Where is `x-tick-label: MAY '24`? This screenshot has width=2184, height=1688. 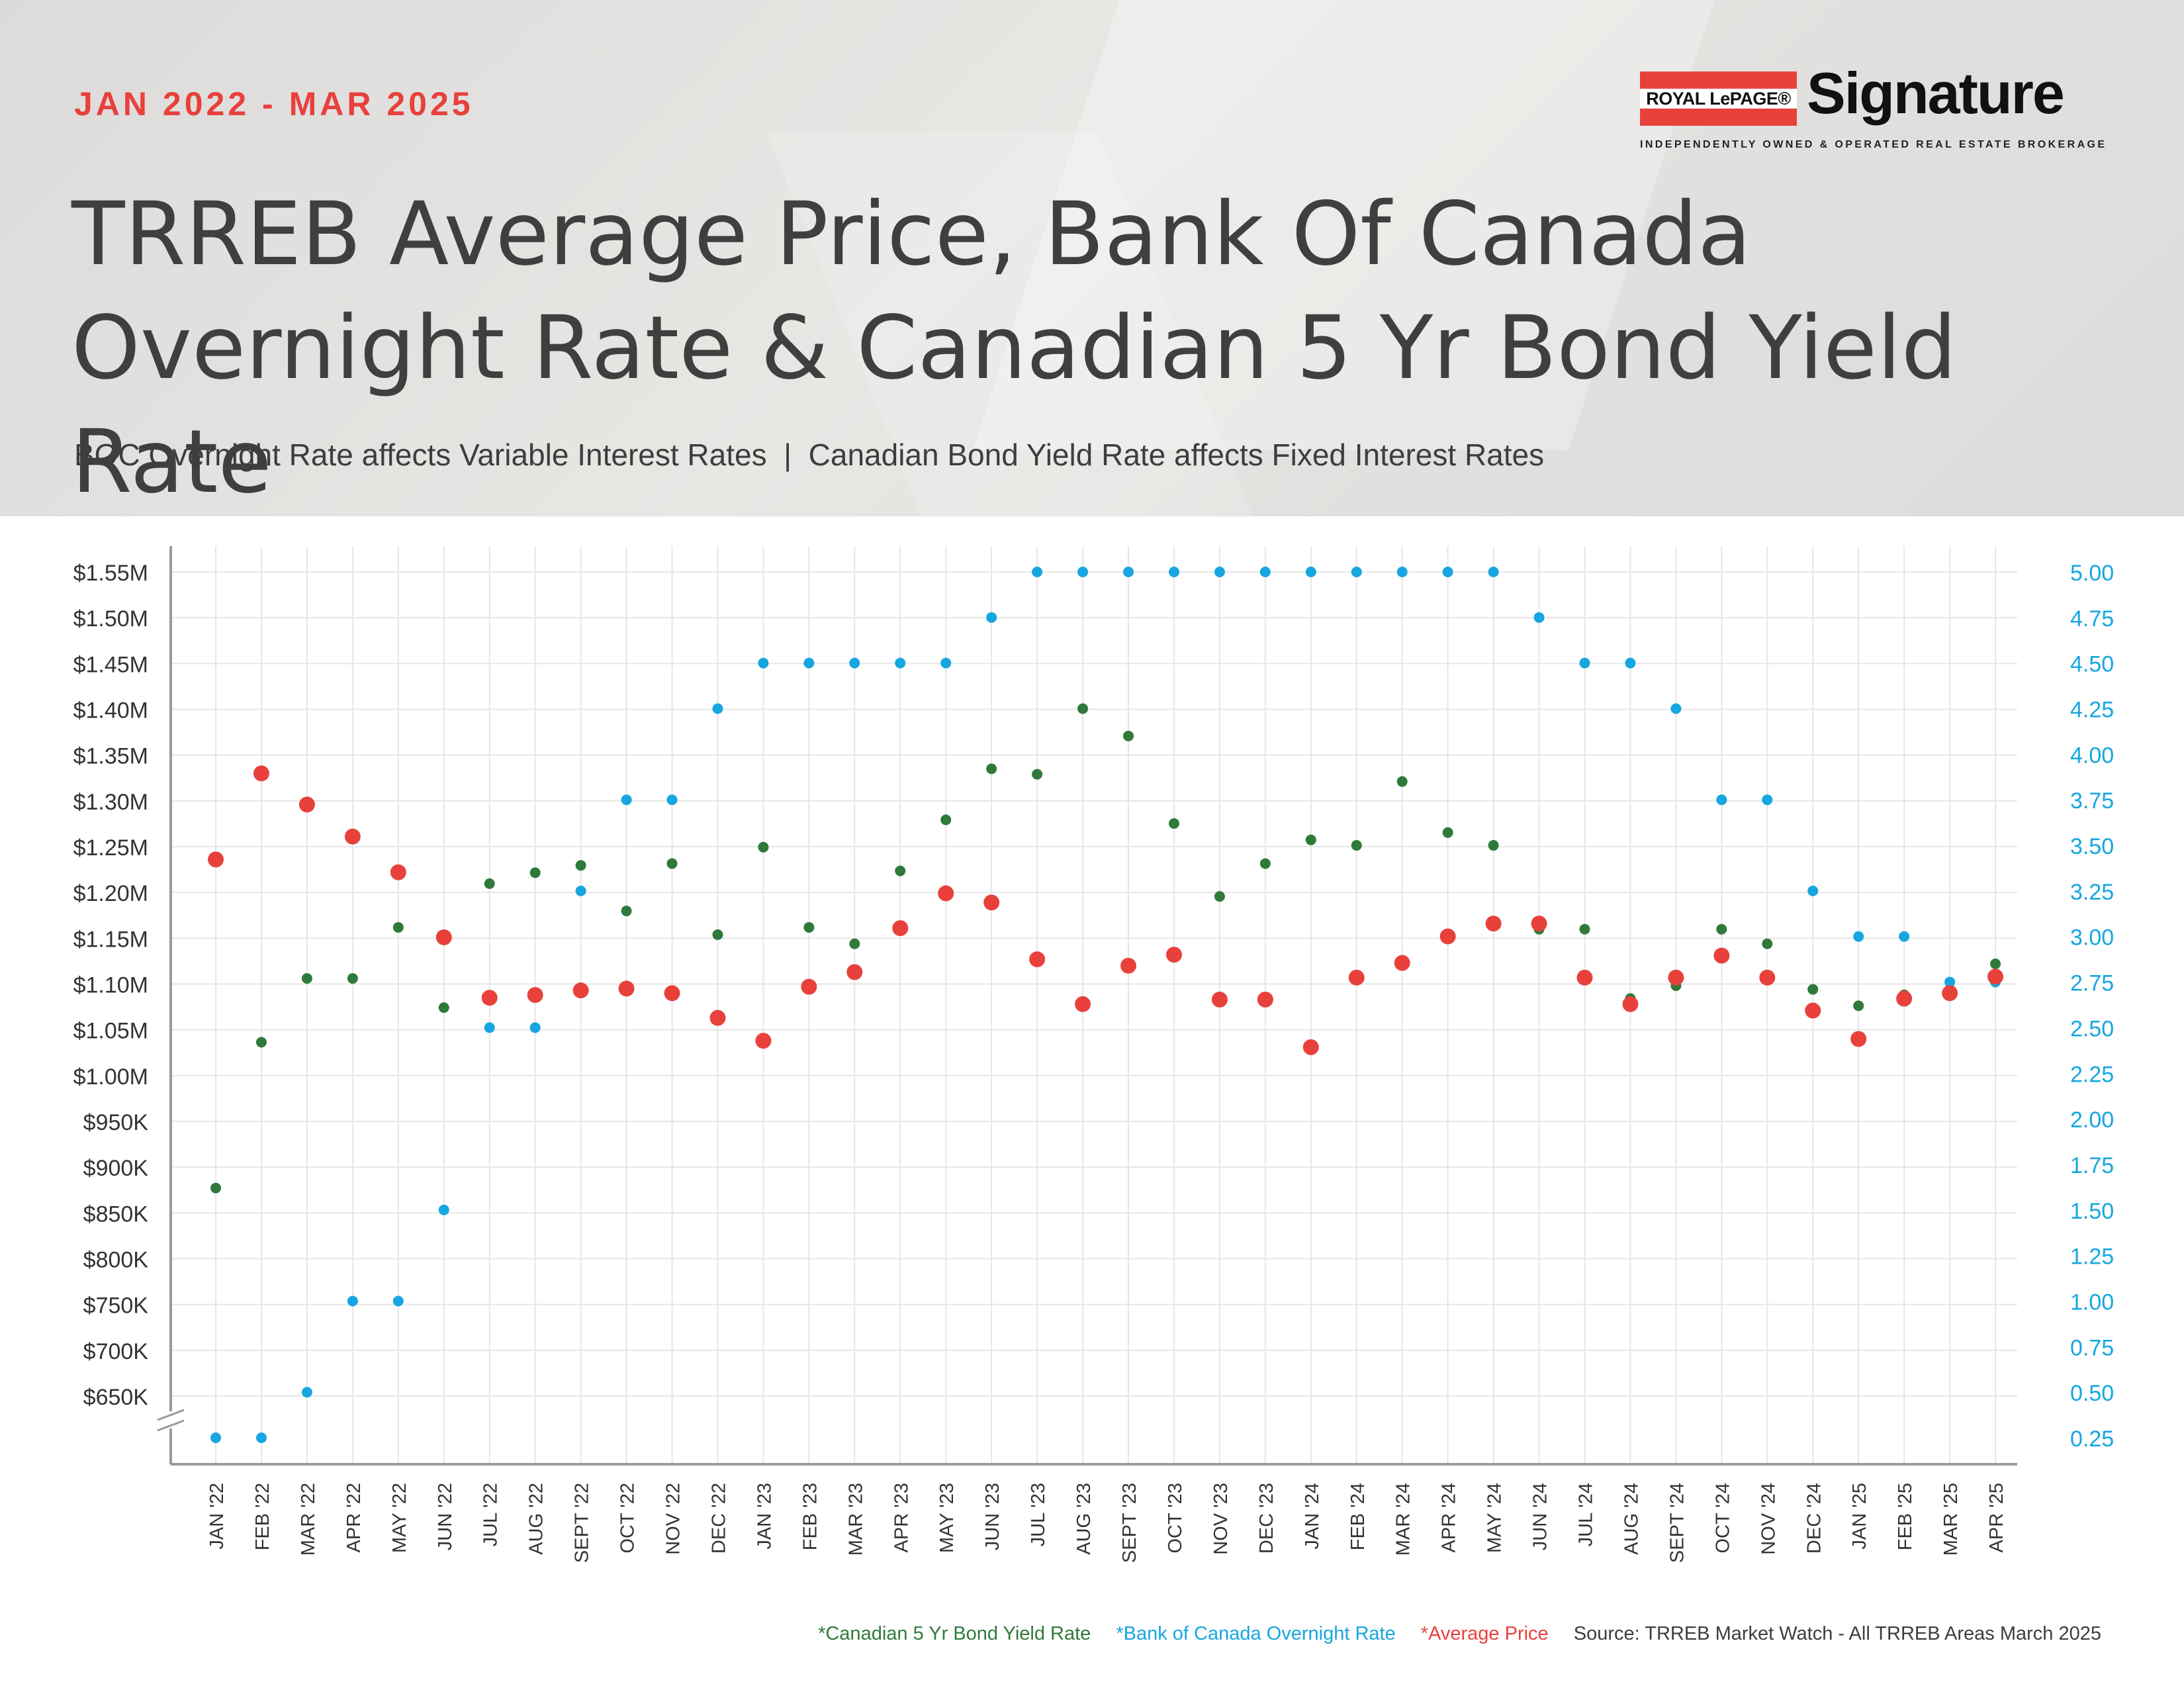
x-tick-label: MAY '24 is located at coordinates (1495, 1518).